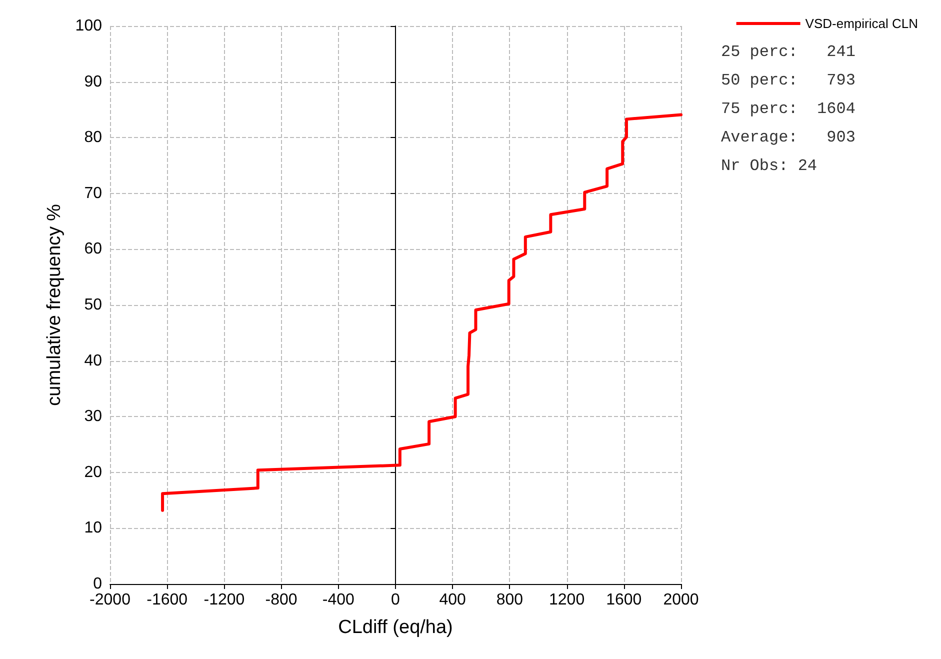  What do you see at coordinates (93, 249) in the screenshot?
I see `y-tick-label: 60` at bounding box center [93, 249].